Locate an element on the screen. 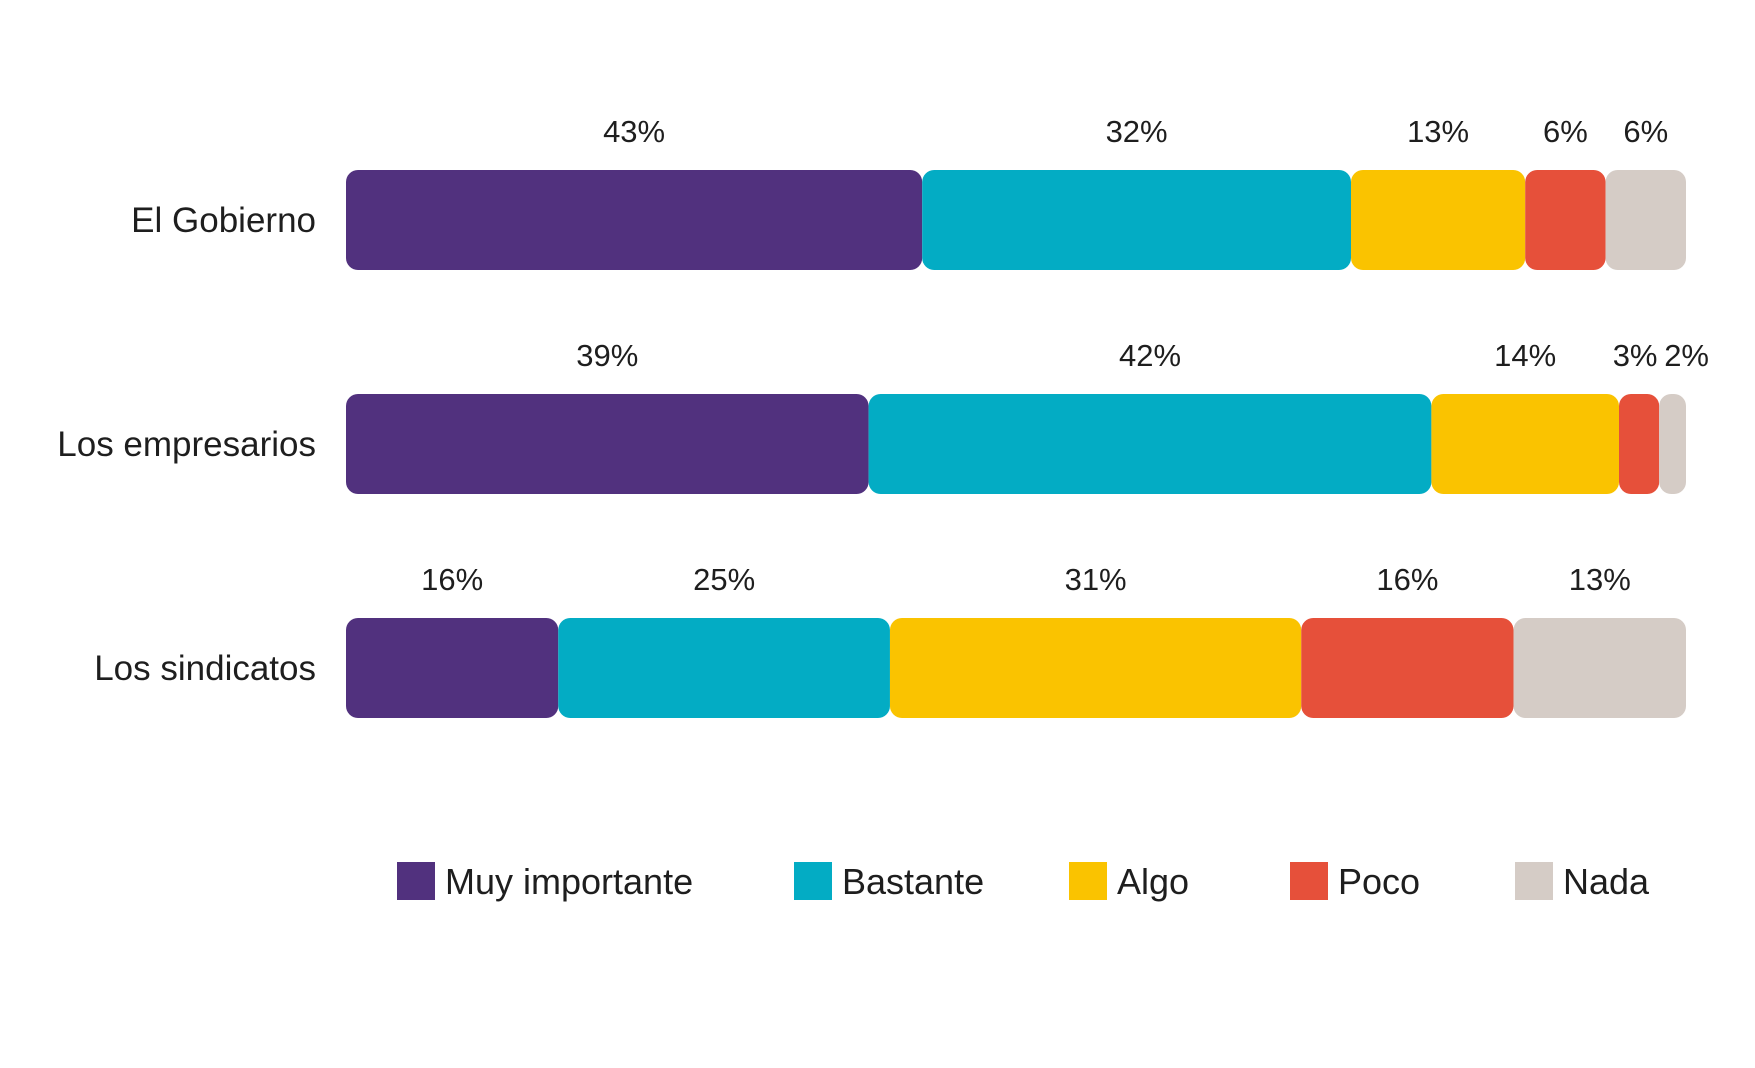 The height and width of the screenshot is (1068, 1755). bar-row: Los sindicatos 16% 25% 31% 16% 13% is located at coordinates (890, 640).